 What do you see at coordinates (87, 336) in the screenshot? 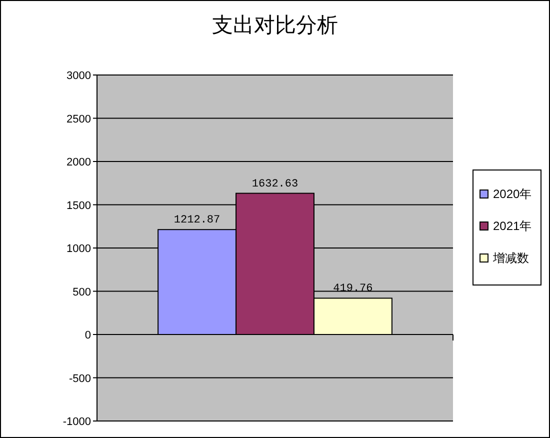
I see `y-tick-label: 0` at bounding box center [87, 336].